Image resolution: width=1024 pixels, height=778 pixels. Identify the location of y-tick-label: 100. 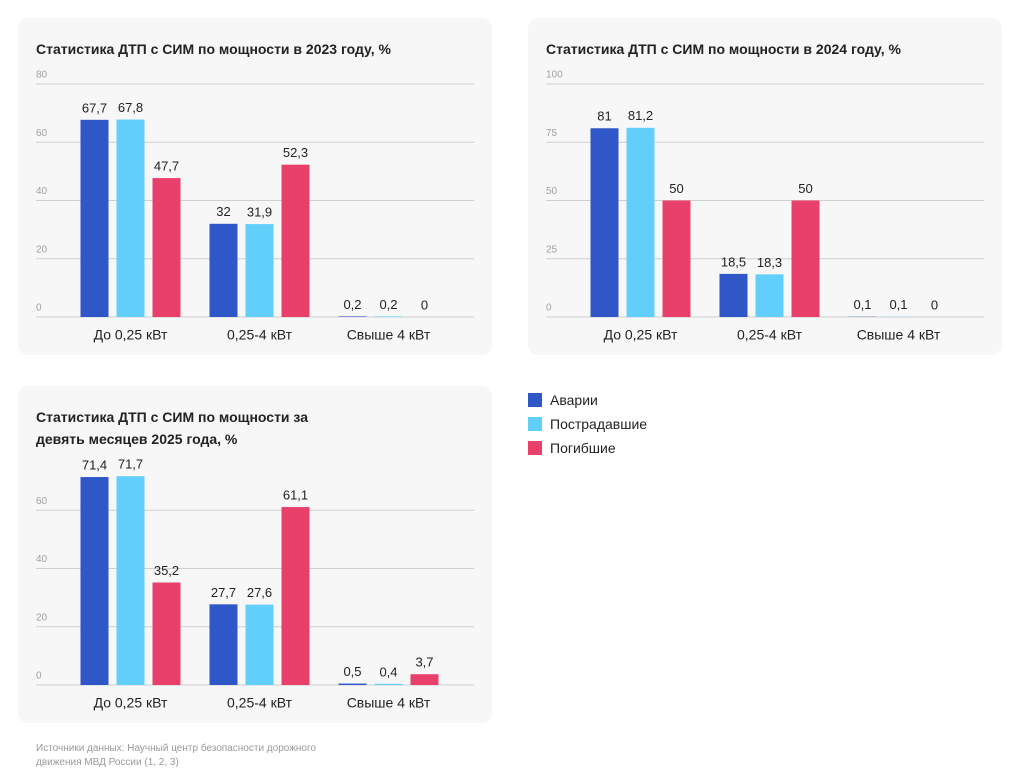
(554, 75).